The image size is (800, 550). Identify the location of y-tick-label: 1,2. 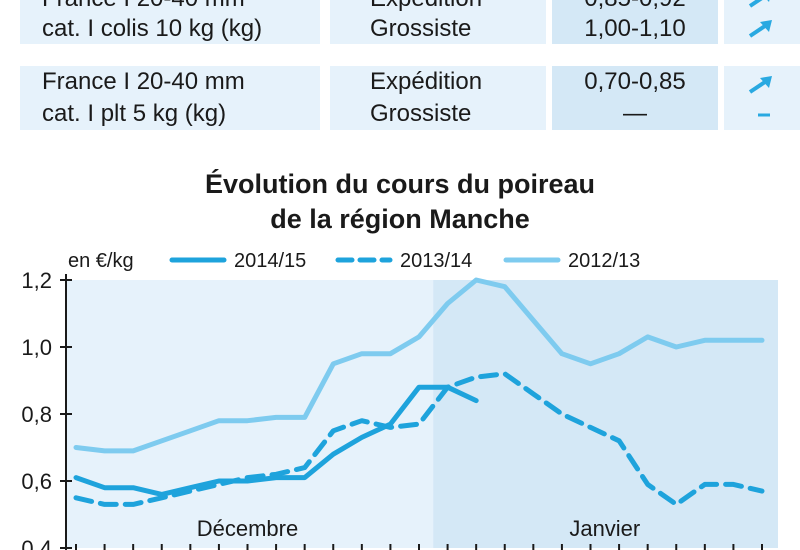
(36, 280).